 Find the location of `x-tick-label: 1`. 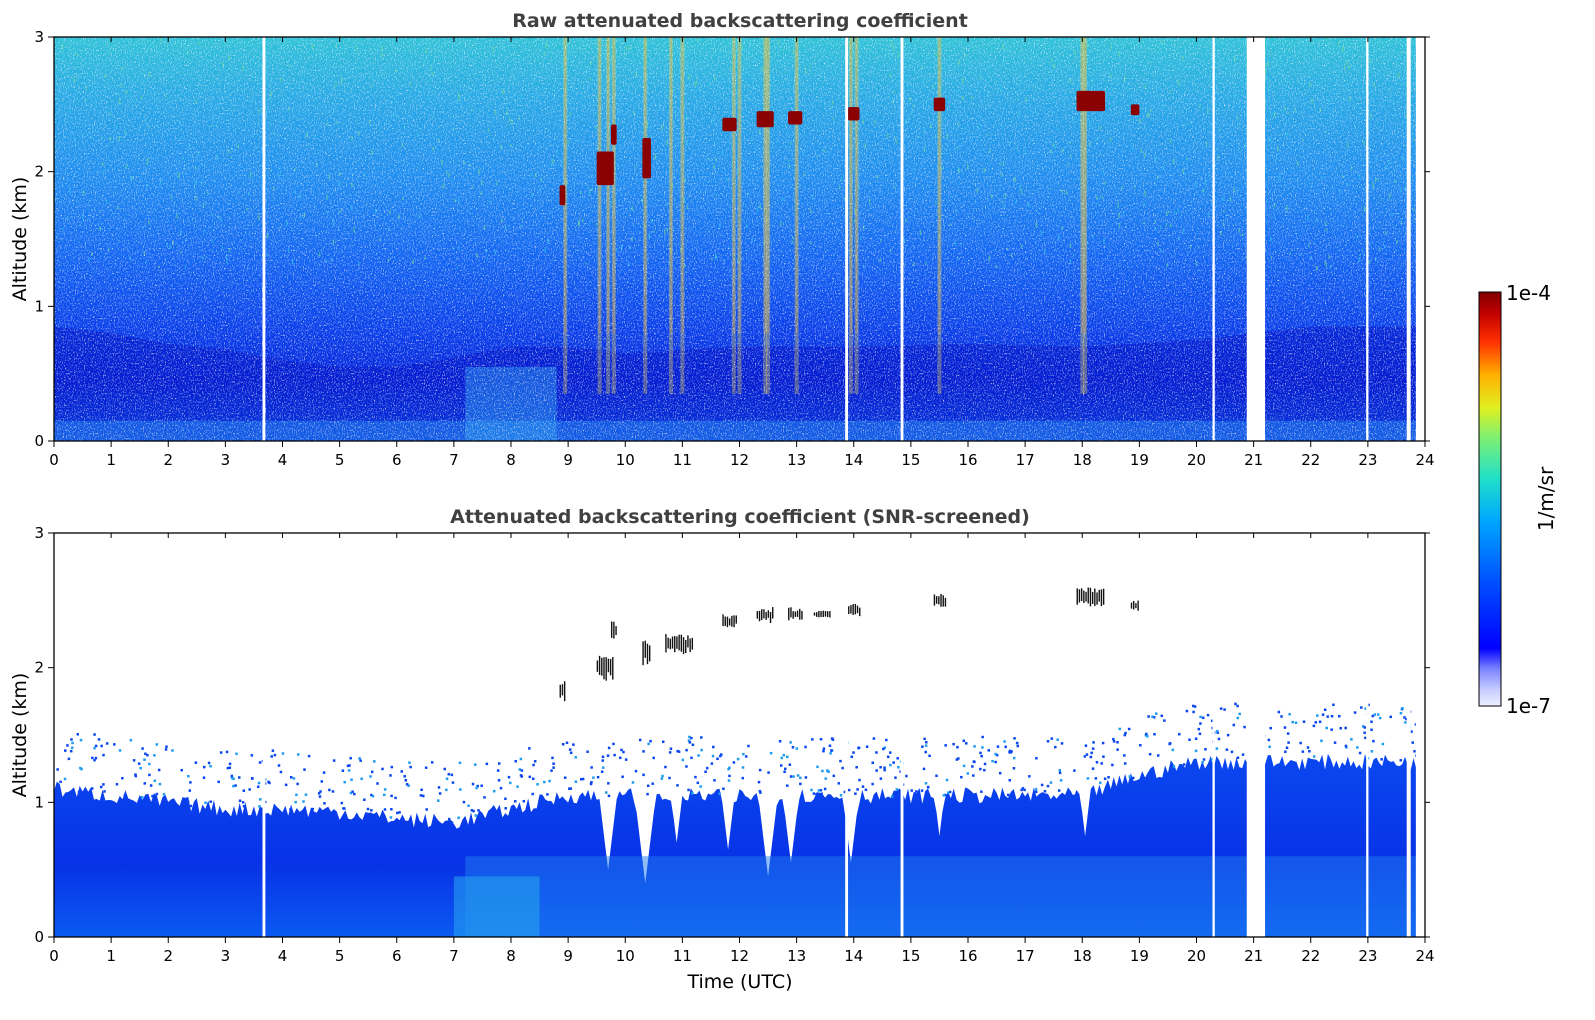

x-tick-label: 1 is located at coordinates (111, 460).